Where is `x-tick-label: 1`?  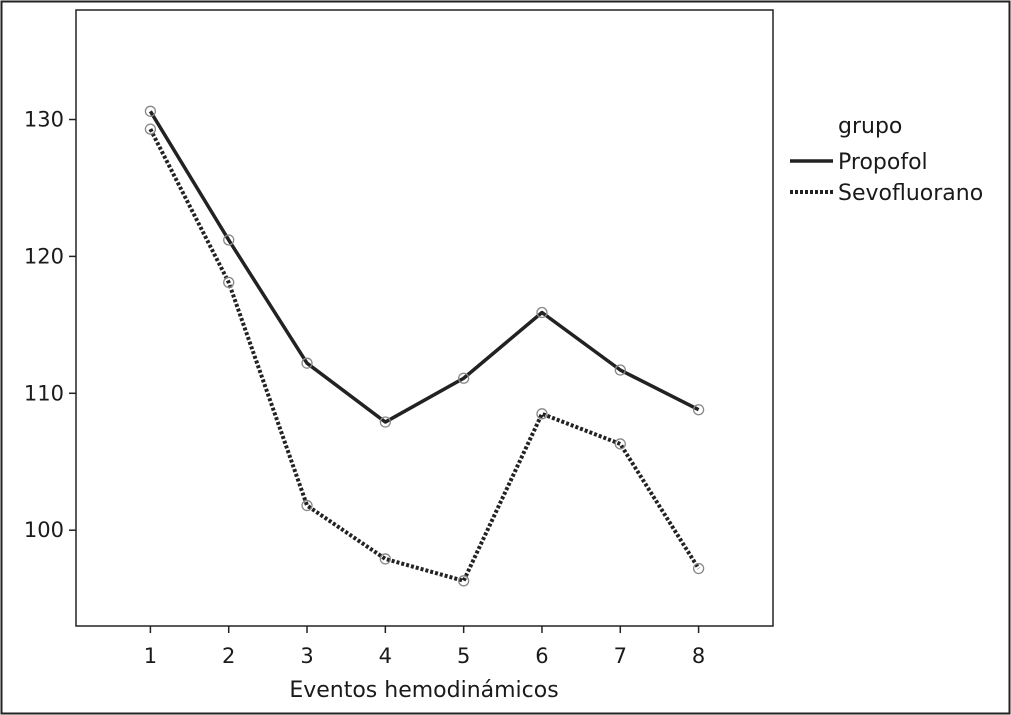 x-tick-label: 1 is located at coordinates (150, 656).